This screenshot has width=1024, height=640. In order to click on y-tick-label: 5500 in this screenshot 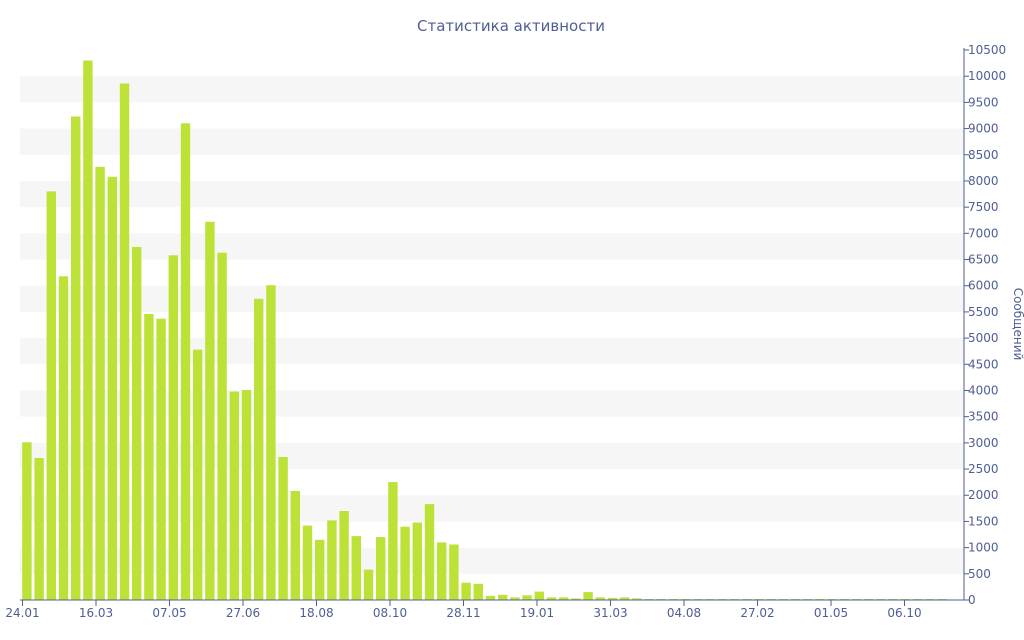, I will do `click(983, 312)`.